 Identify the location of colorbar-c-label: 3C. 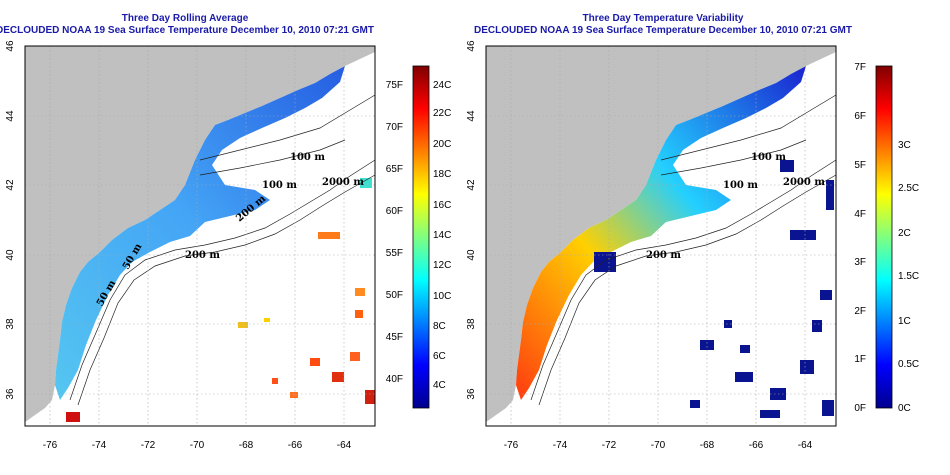
(904, 145).